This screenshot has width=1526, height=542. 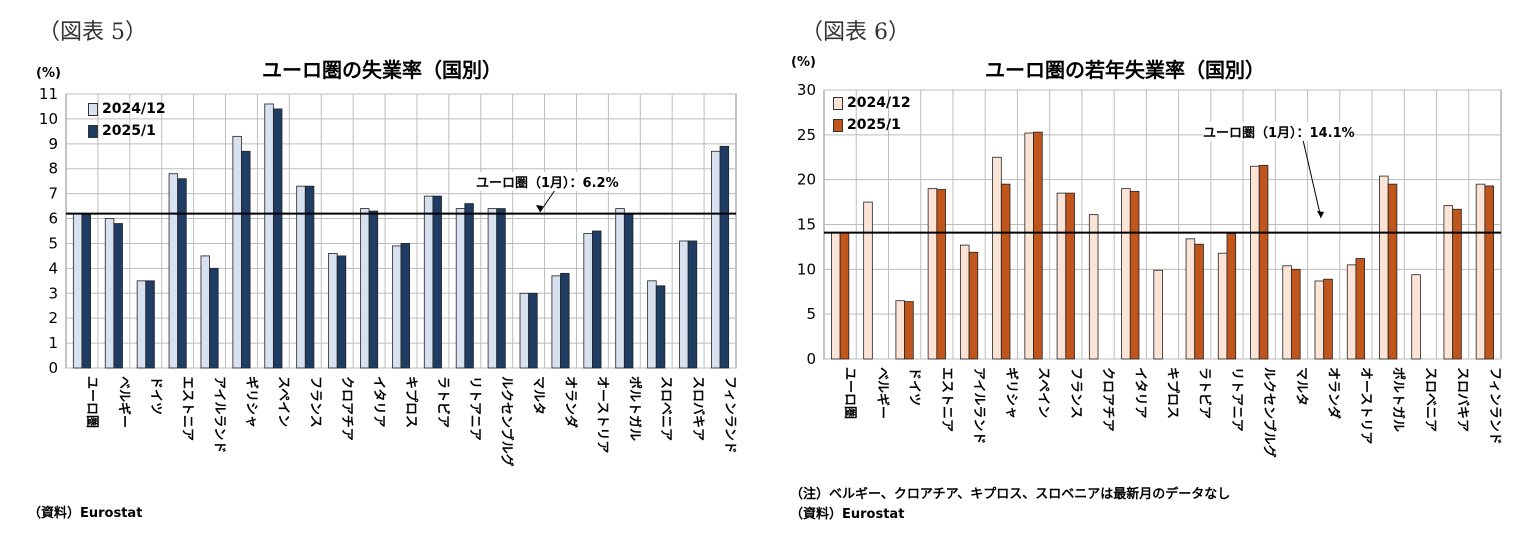 I want to click on x-tick-label: スロベニア, so click(x=1429, y=399).